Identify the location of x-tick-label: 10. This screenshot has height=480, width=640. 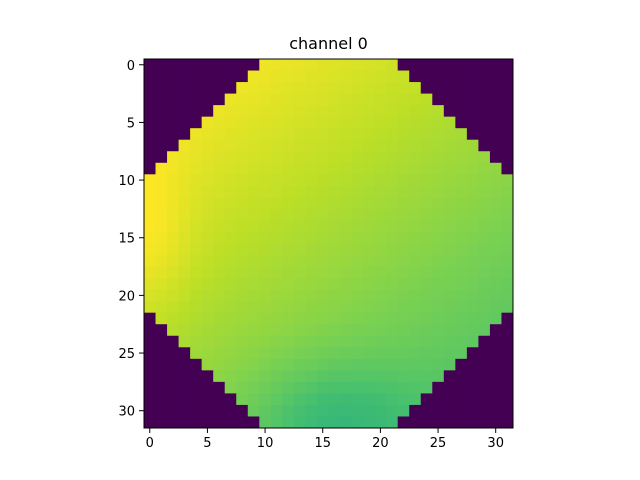
(265, 443).